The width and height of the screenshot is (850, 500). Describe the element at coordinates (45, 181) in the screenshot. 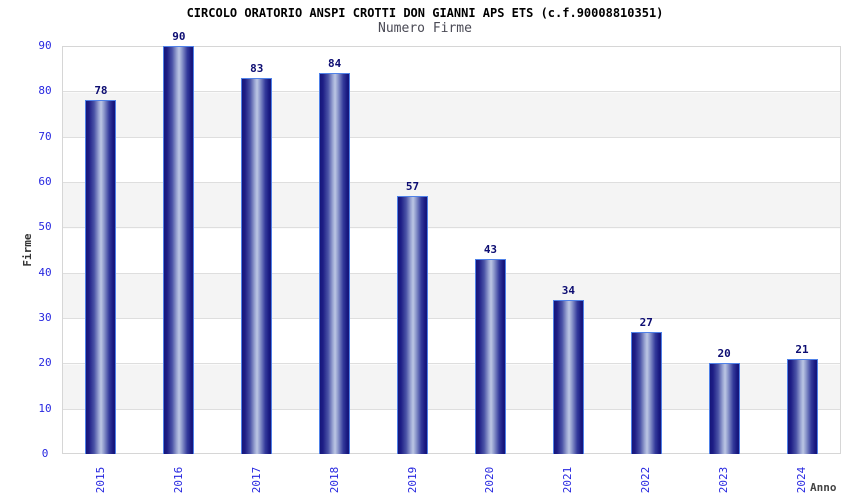

I see `y-tick-label-60: 60` at that location.